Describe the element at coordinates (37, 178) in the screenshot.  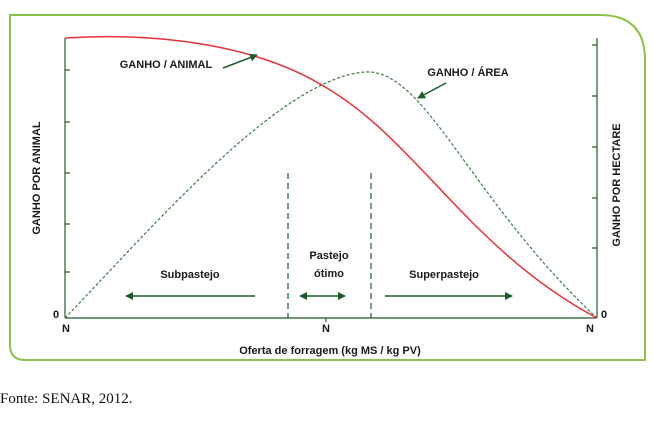
I see `y-axis-label: GANHO POR ANIMAL` at that location.